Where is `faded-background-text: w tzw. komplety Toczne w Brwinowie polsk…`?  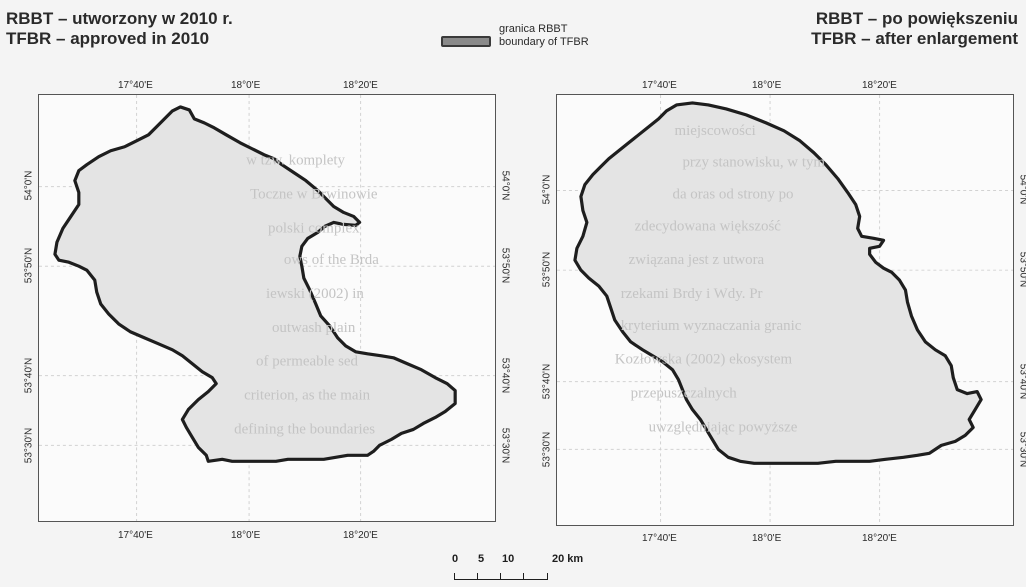
faded-background-text: w tzw. komplety Toczne w Brwinowie polsk… is located at coordinates (306, 295).